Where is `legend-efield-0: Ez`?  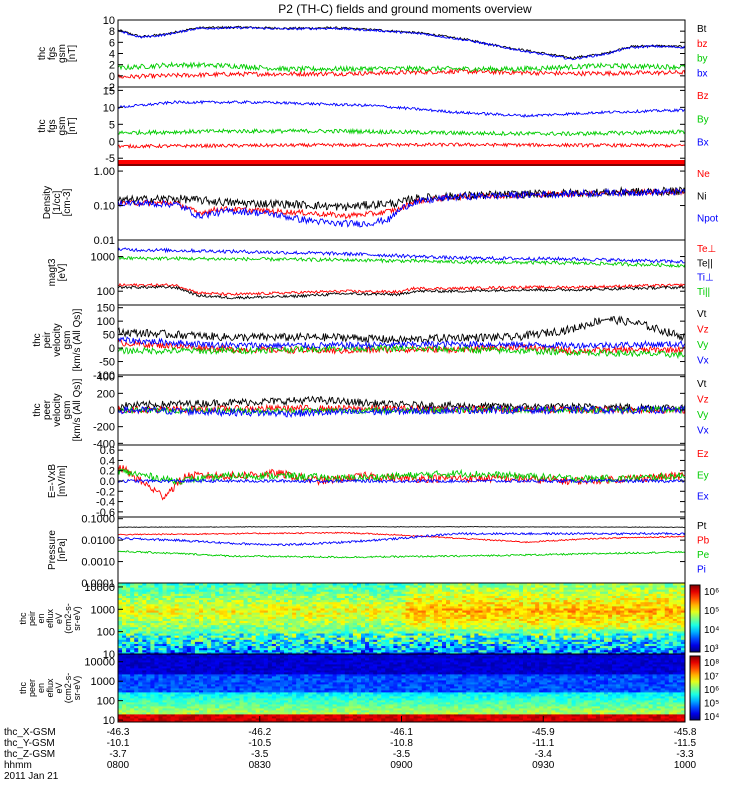
legend-efield-0: Ez is located at coordinates (703, 454).